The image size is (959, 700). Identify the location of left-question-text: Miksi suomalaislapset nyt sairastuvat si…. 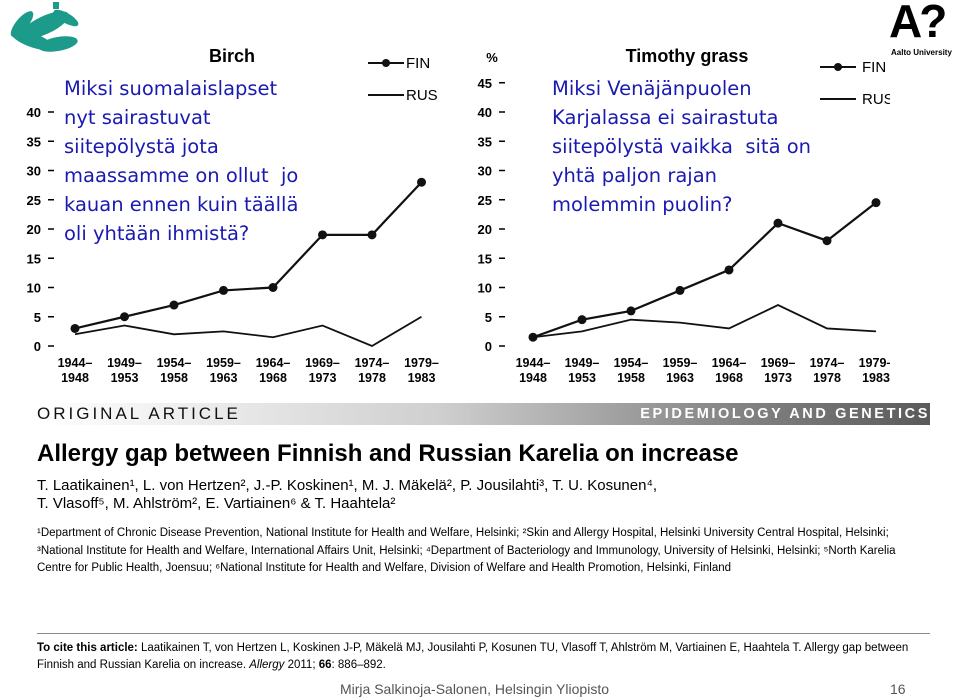
(181, 161).